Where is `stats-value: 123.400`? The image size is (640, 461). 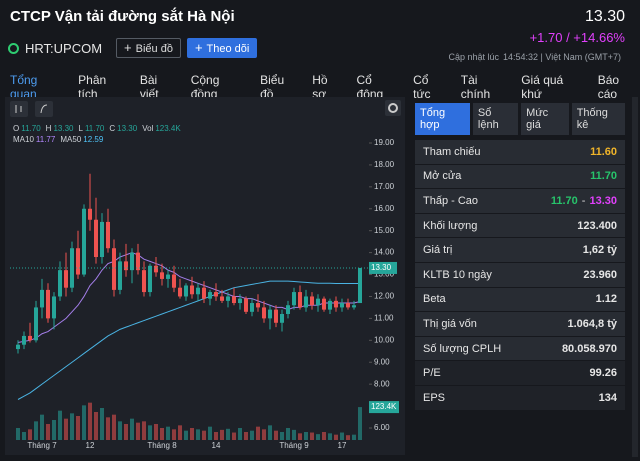
stats-value: 123.400 is located at coordinates (597, 225).